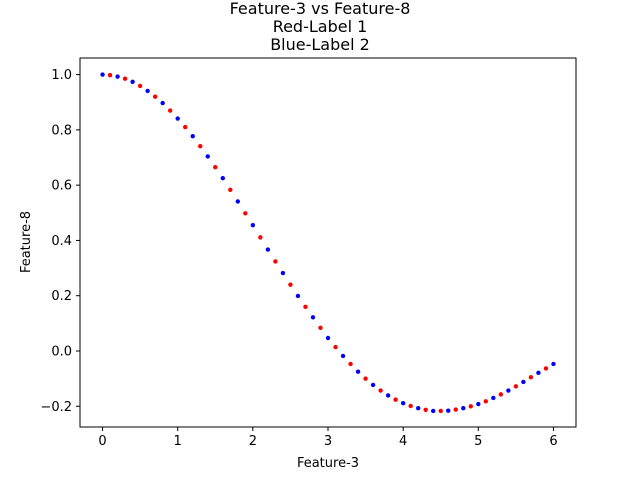 This screenshot has width=640, height=480. Describe the element at coordinates (26, 242) in the screenshot. I see `y-axis-label: Feature-8` at that location.